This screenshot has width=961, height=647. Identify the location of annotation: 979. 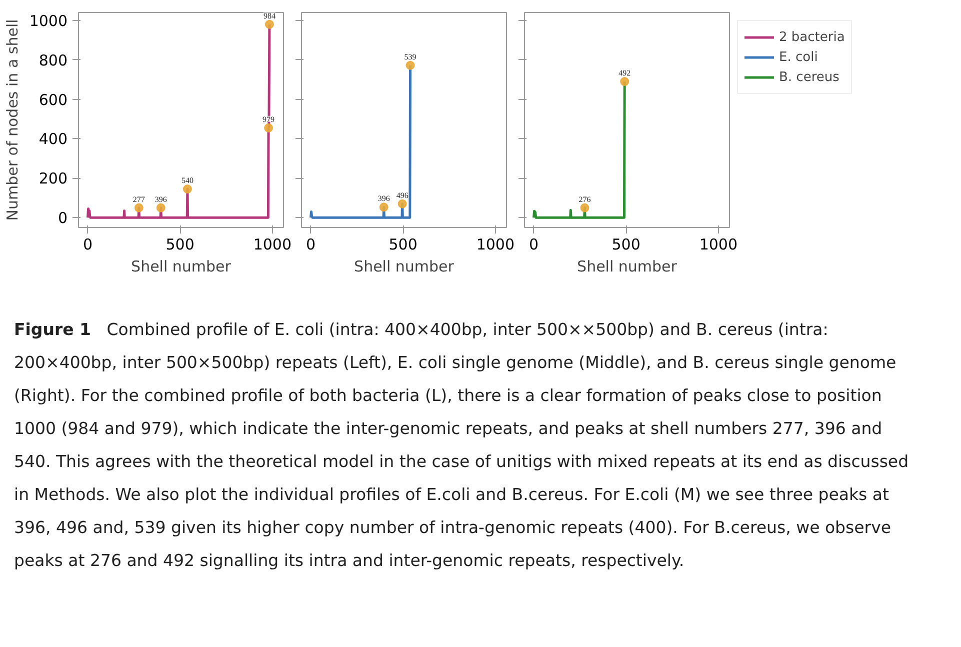
(268, 119).